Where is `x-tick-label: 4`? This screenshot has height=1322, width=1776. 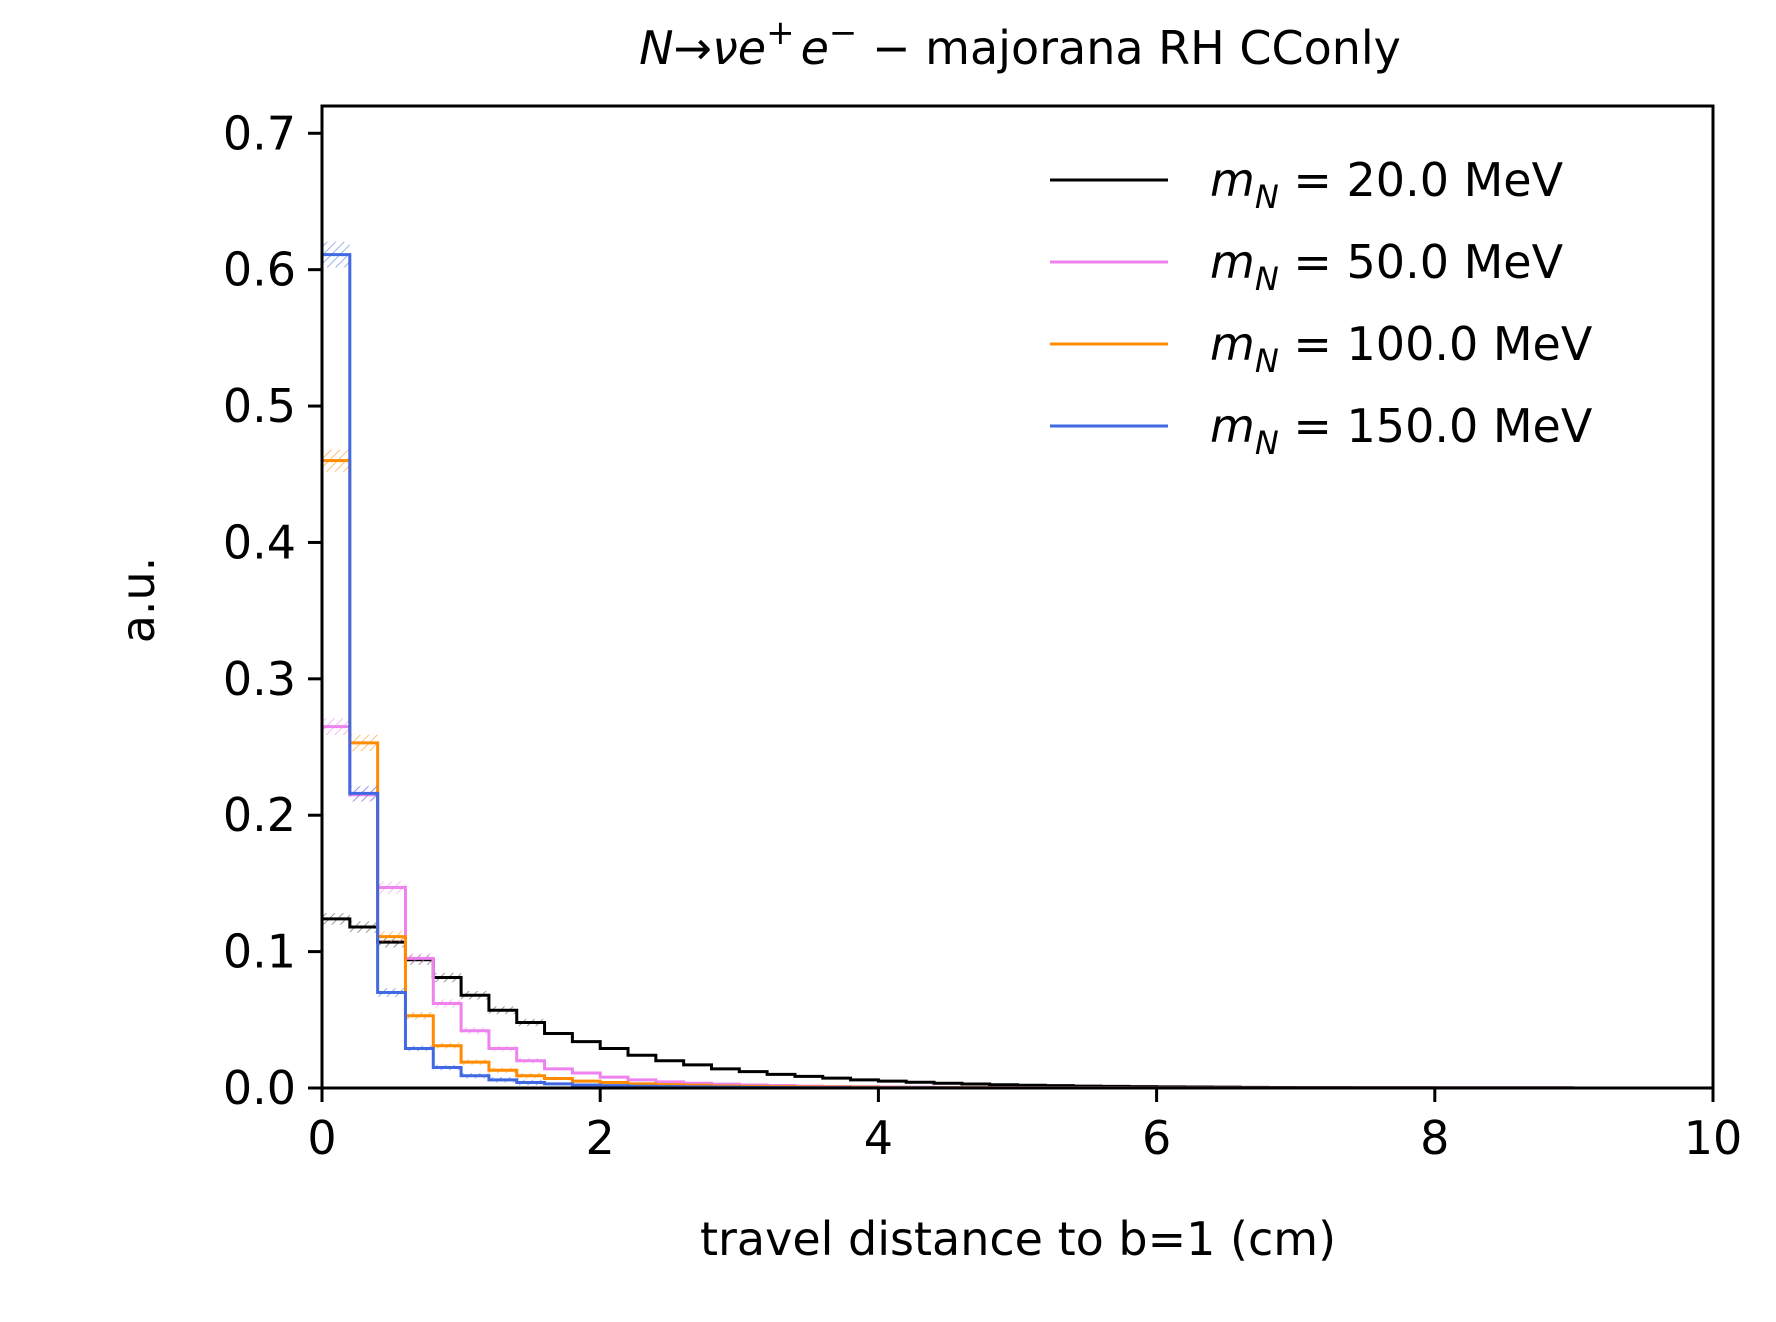
x-tick-label: 4 is located at coordinates (878, 1138).